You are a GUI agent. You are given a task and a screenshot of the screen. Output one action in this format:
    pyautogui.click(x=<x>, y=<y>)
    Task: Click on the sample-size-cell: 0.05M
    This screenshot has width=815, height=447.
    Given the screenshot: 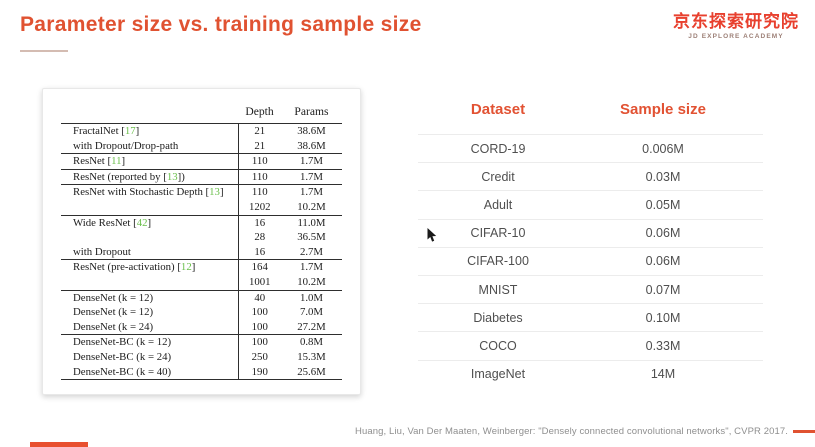 What is the action you would take?
    pyautogui.click(x=663, y=204)
    